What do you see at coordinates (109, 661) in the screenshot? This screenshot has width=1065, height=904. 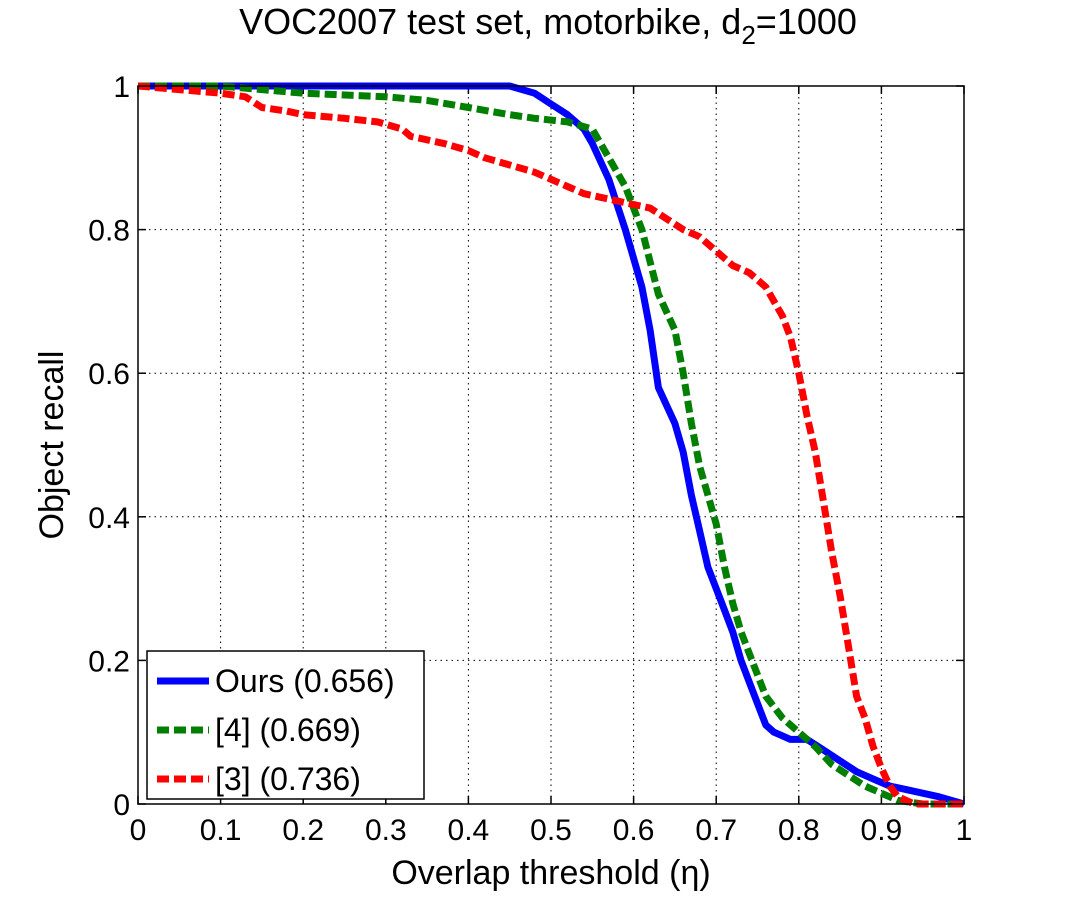 I see `y-tick-label: 0.2` at bounding box center [109, 661].